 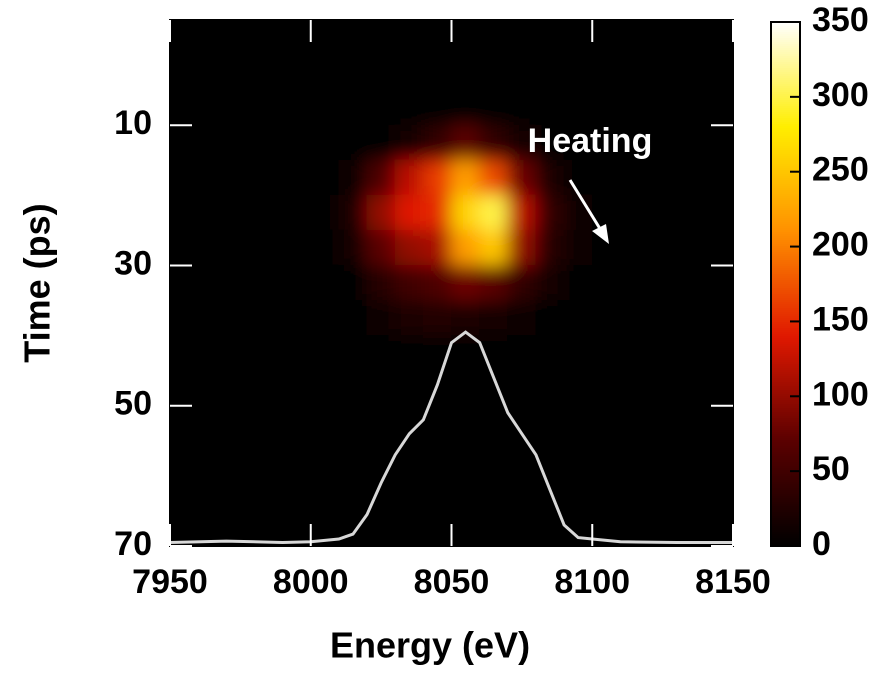 I want to click on colorbar-frame, so click(x=785, y=284).